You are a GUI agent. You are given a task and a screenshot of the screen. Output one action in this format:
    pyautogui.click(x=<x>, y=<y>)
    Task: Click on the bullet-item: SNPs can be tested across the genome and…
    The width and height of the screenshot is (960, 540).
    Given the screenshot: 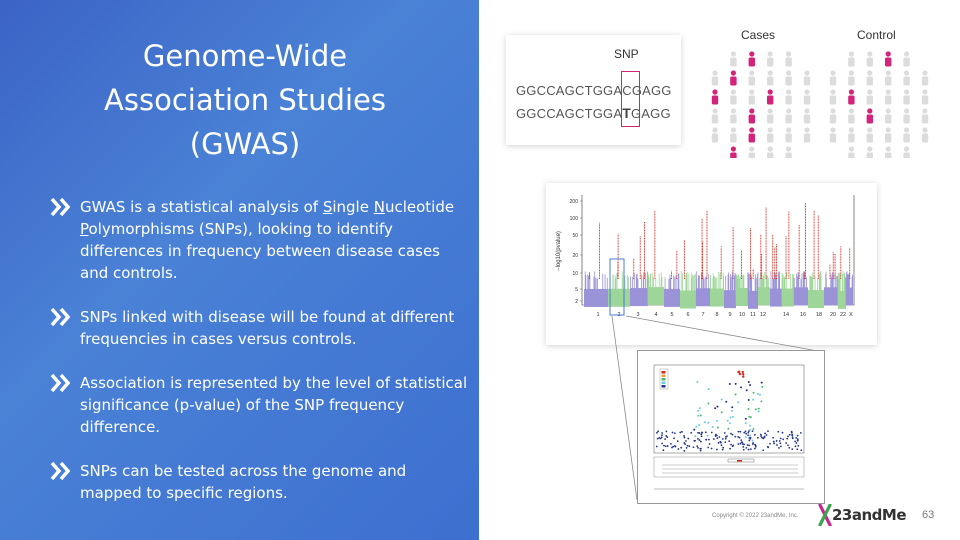 What is the action you would take?
    pyautogui.click(x=258, y=482)
    